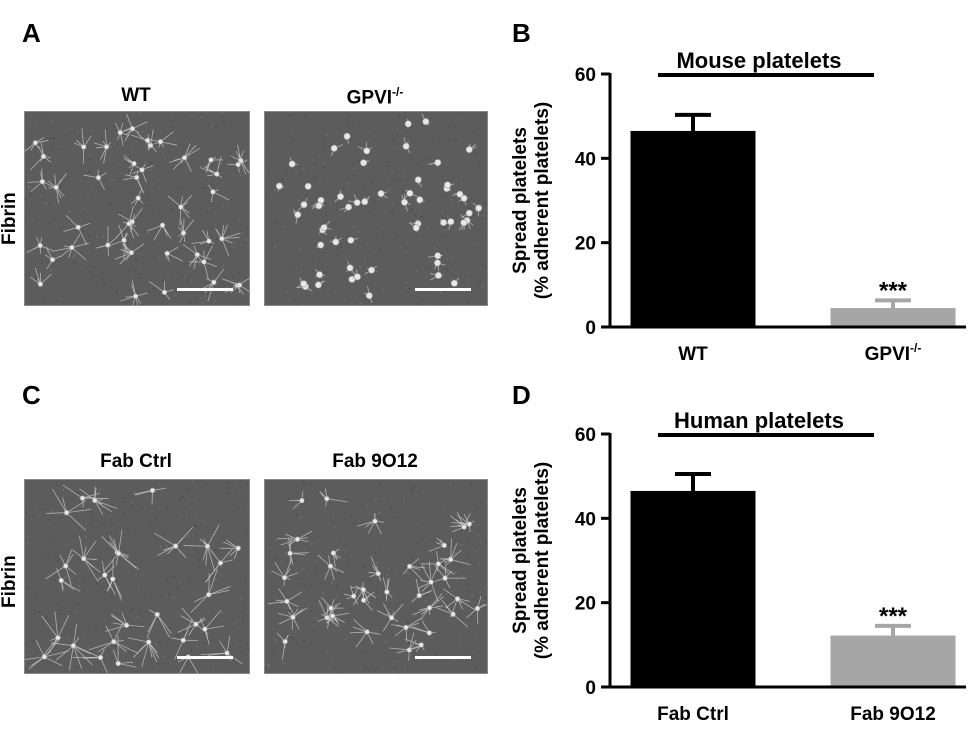 This screenshot has height=729, width=972. Describe the element at coordinates (693, 354) in the screenshot. I see `x-tick-label-0: WT` at that location.